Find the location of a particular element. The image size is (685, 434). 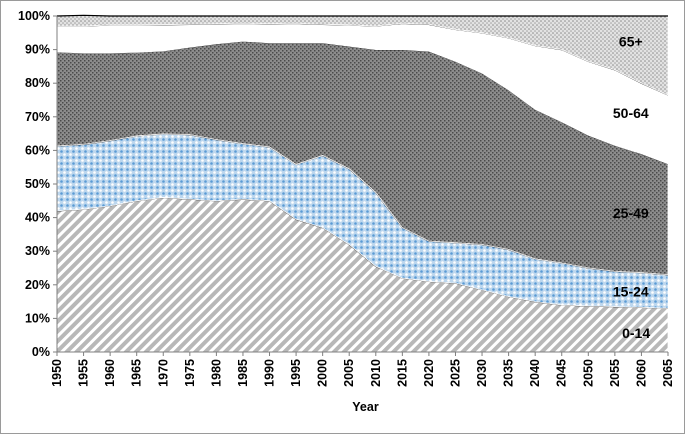

y-tick-label: 20% is located at coordinates (37, 285).